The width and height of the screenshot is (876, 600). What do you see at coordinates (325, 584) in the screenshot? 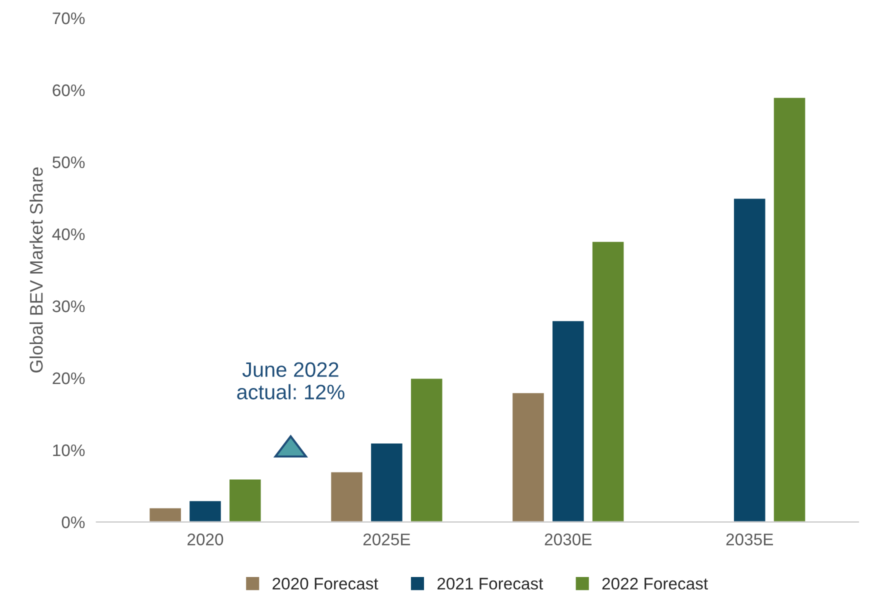
I see `legend-label: 2020 Forecast` at bounding box center [325, 584].